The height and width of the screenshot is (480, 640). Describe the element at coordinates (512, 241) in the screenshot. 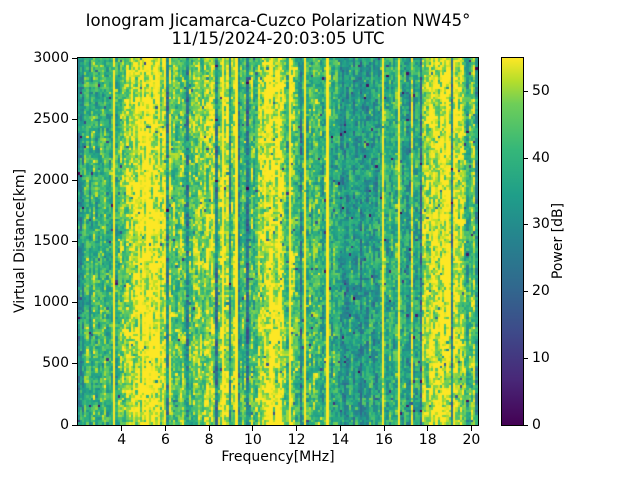

I see `colorbar` at that location.